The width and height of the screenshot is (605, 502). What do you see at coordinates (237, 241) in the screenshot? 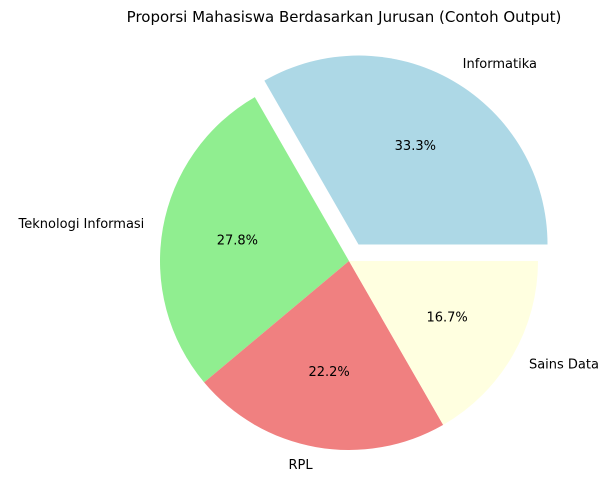
I see `slice-percent-teknologi-informasi: 27.8%` at bounding box center [237, 241].